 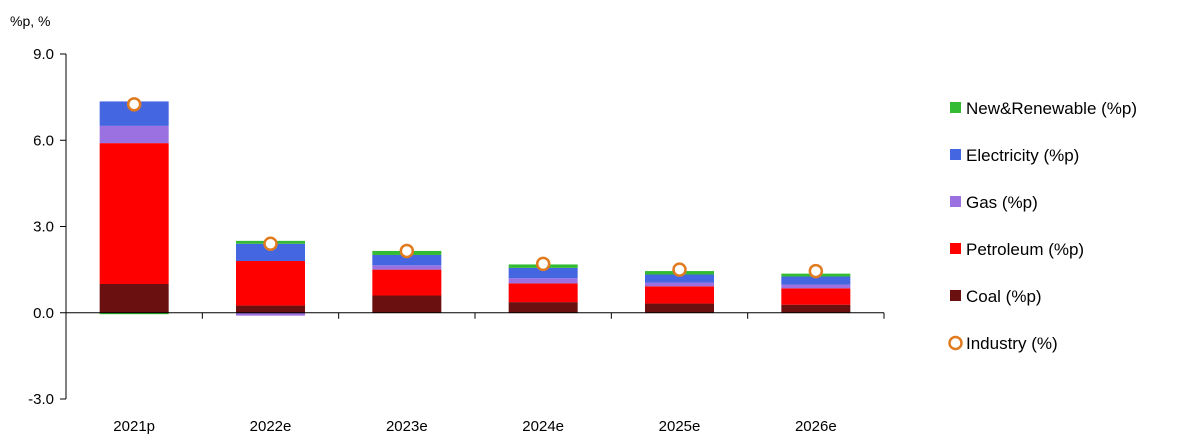 What do you see at coordinates (816, 286) in the screenshot?
I see `bar-gas-2026e` at bounding box center [816, 286].